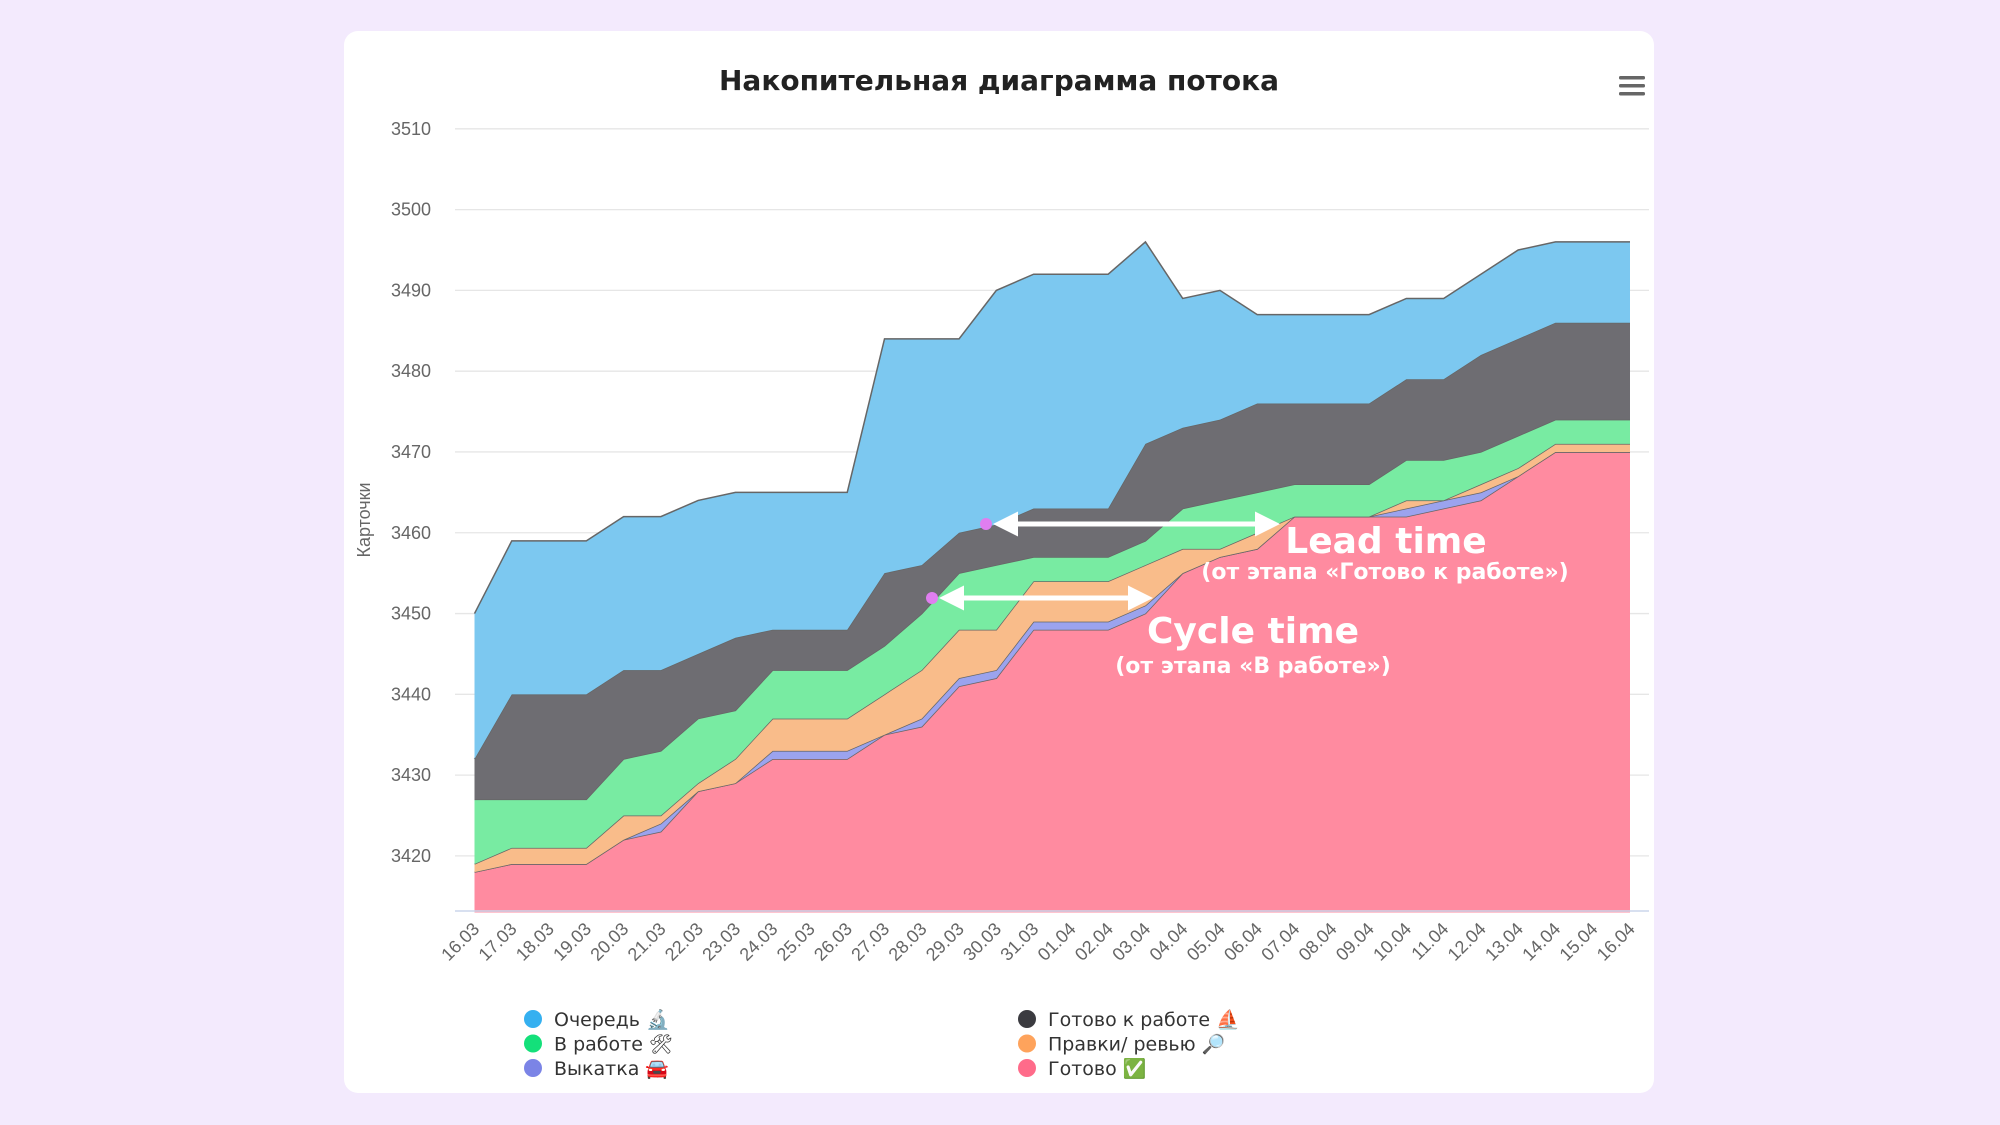 The height and width of the screenshot is (1125, 2000). I want to click on x-tick-label: 19.03, so click(572, 942).